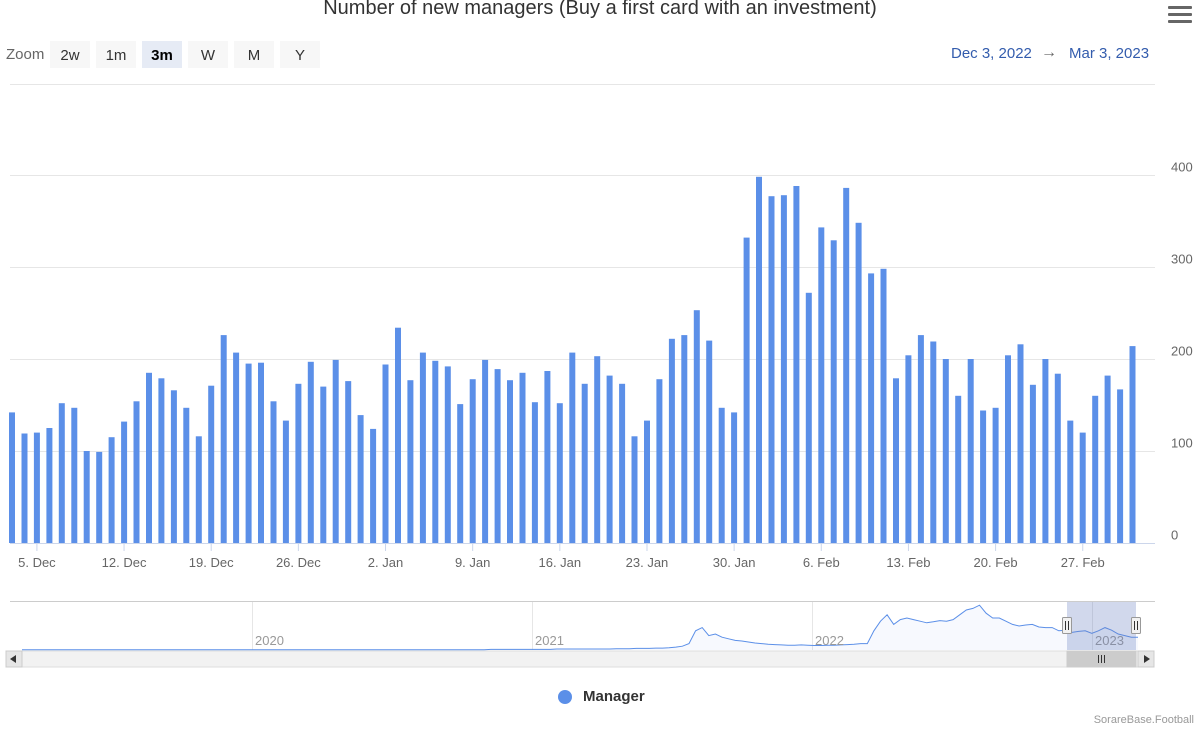 The height and width of the screenshot is (730, 1200). What do you see at coordinates (601, 696) in the screenshot?
I see `legend-item-manager: Manager` at bounding box center [601, 696].